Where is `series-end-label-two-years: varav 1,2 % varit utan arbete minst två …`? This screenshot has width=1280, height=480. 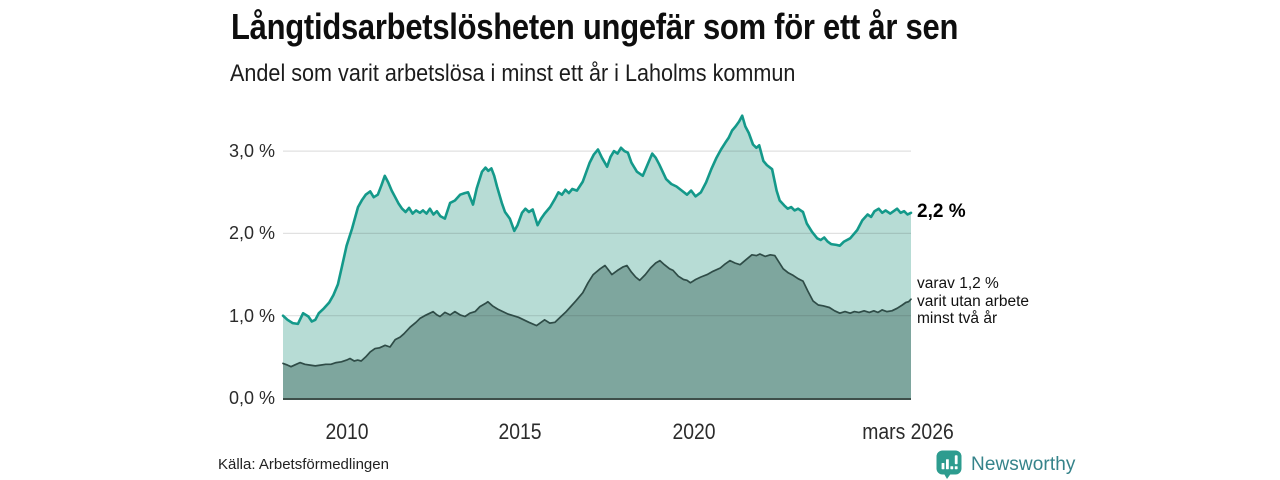
series-end-label-two-years: varav 1,2 % varit utan arbete minst två … is located at coordinates (973, 301).